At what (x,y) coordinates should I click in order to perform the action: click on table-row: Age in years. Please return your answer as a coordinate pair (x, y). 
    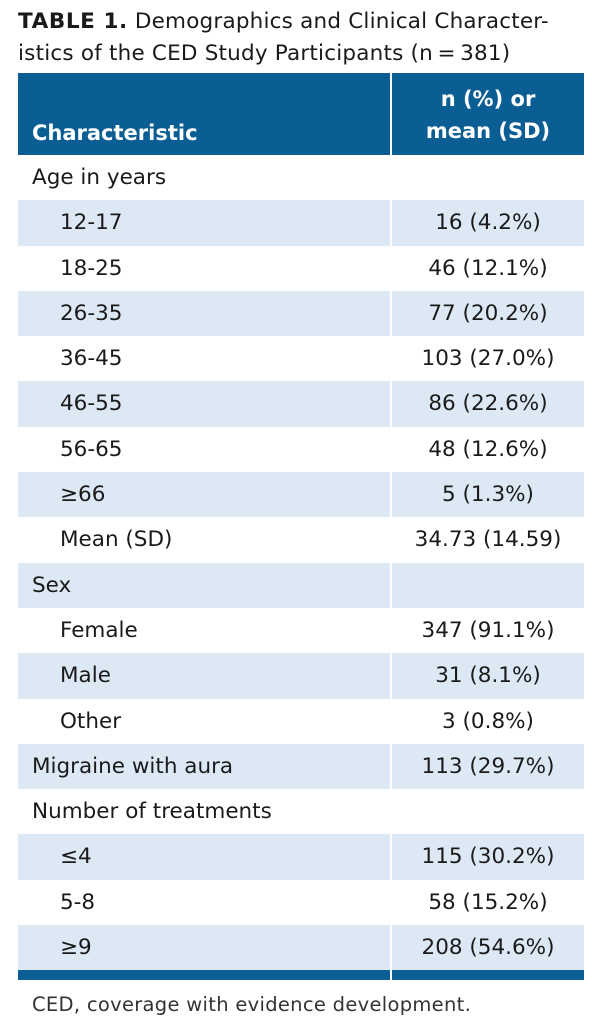
    Looking at the image, I should click on (301, 178).